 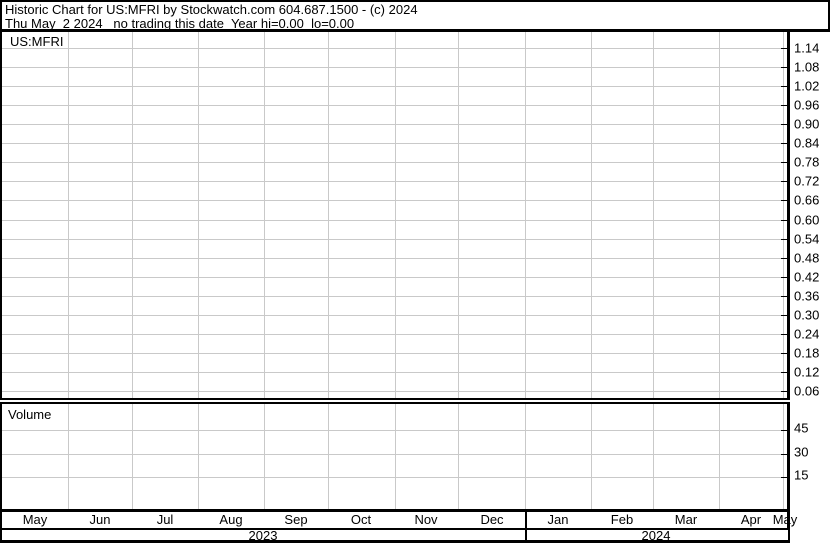 I want to click on price-tick-label: 1.14, so click(x=807, y=48).